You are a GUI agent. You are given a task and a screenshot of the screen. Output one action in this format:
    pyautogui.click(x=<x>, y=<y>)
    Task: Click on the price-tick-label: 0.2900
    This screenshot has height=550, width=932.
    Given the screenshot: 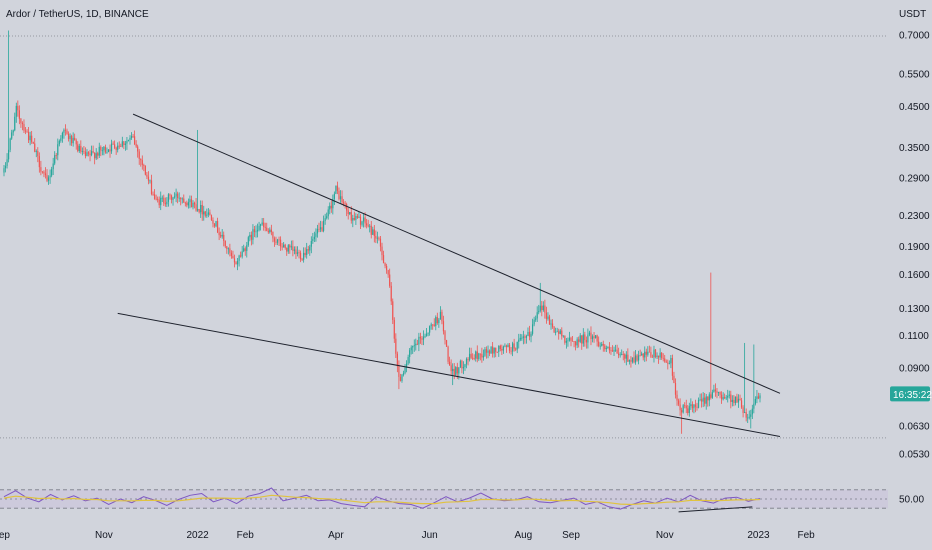 What is the action you would take?
    pyautogui.click(x=914, y=179)
    